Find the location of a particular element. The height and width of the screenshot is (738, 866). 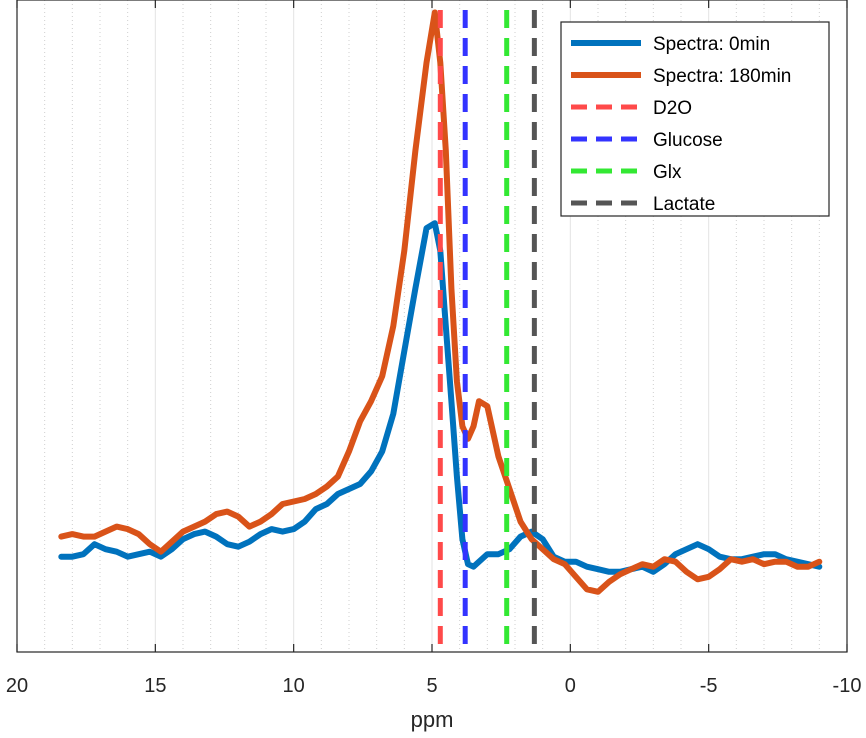

x-tick-label: 10 is located at coordinates (294, 686).